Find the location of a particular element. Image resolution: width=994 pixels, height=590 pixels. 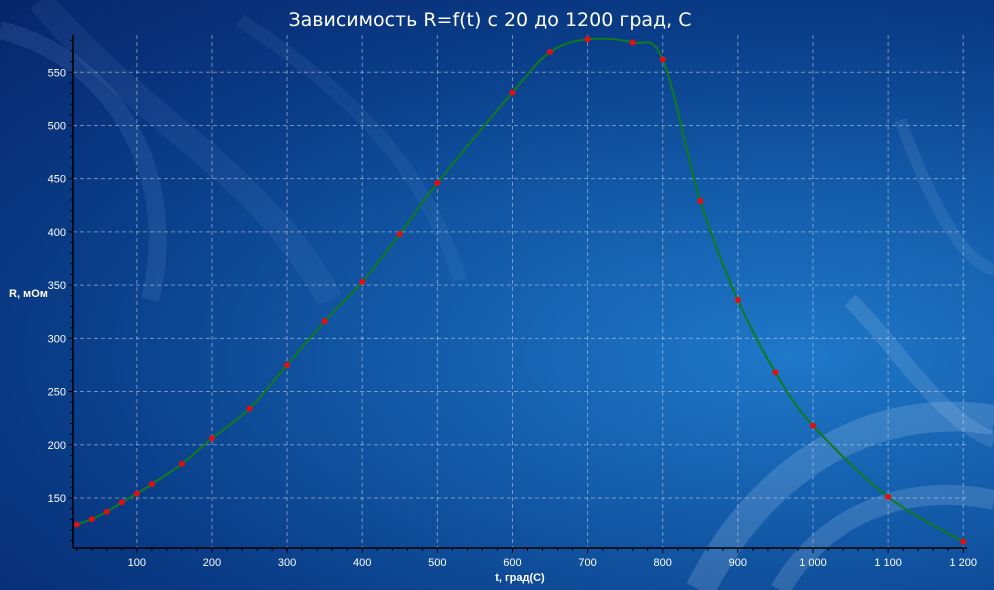

x-axis-label: t, град(С) is located at coordinates (520, 578).